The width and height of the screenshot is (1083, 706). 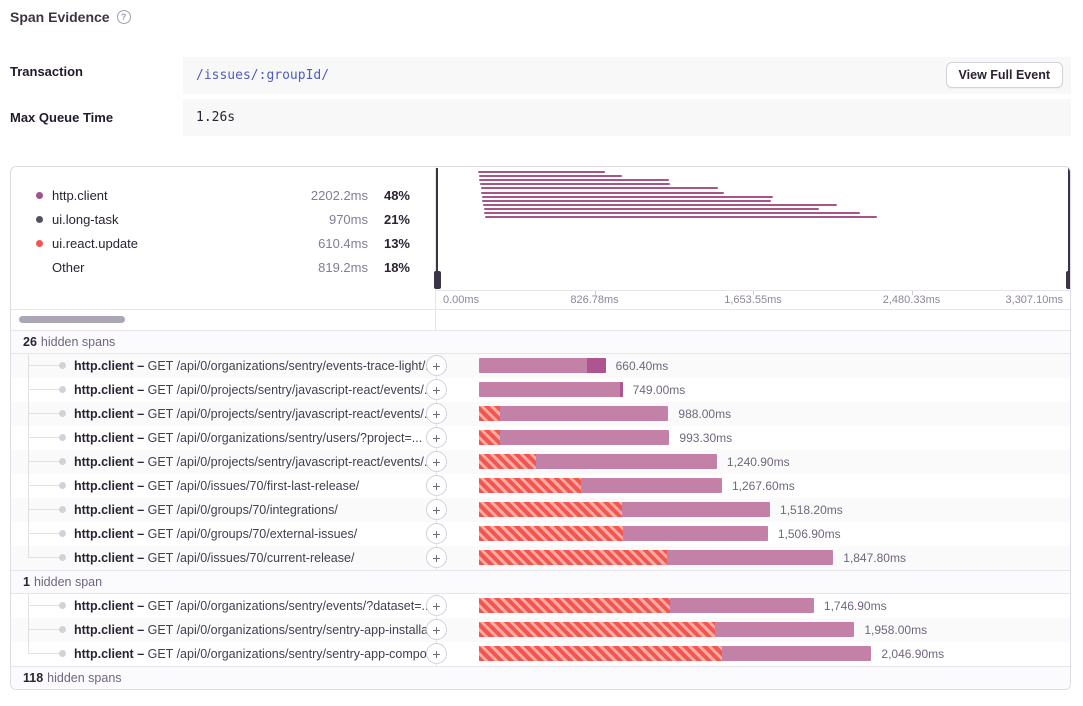 What do you see at coordinates (705, 414) in the screenshot?
I see `span-duration-label: 988.00ms` at bounding box center [705, 414].